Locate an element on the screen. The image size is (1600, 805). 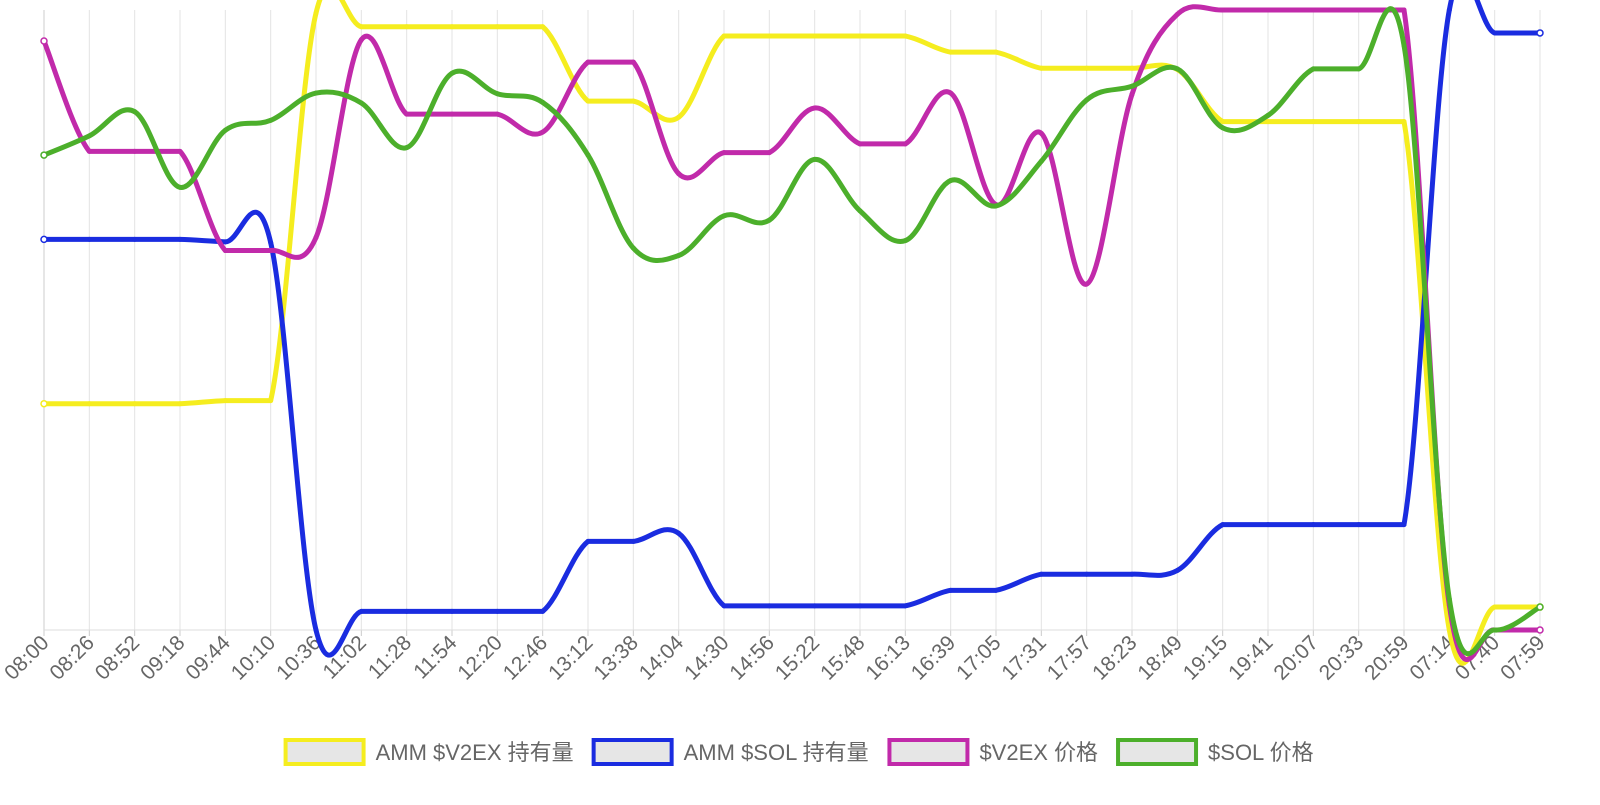
x-tick-label: 16:39 is located at coordinates (933, 657).